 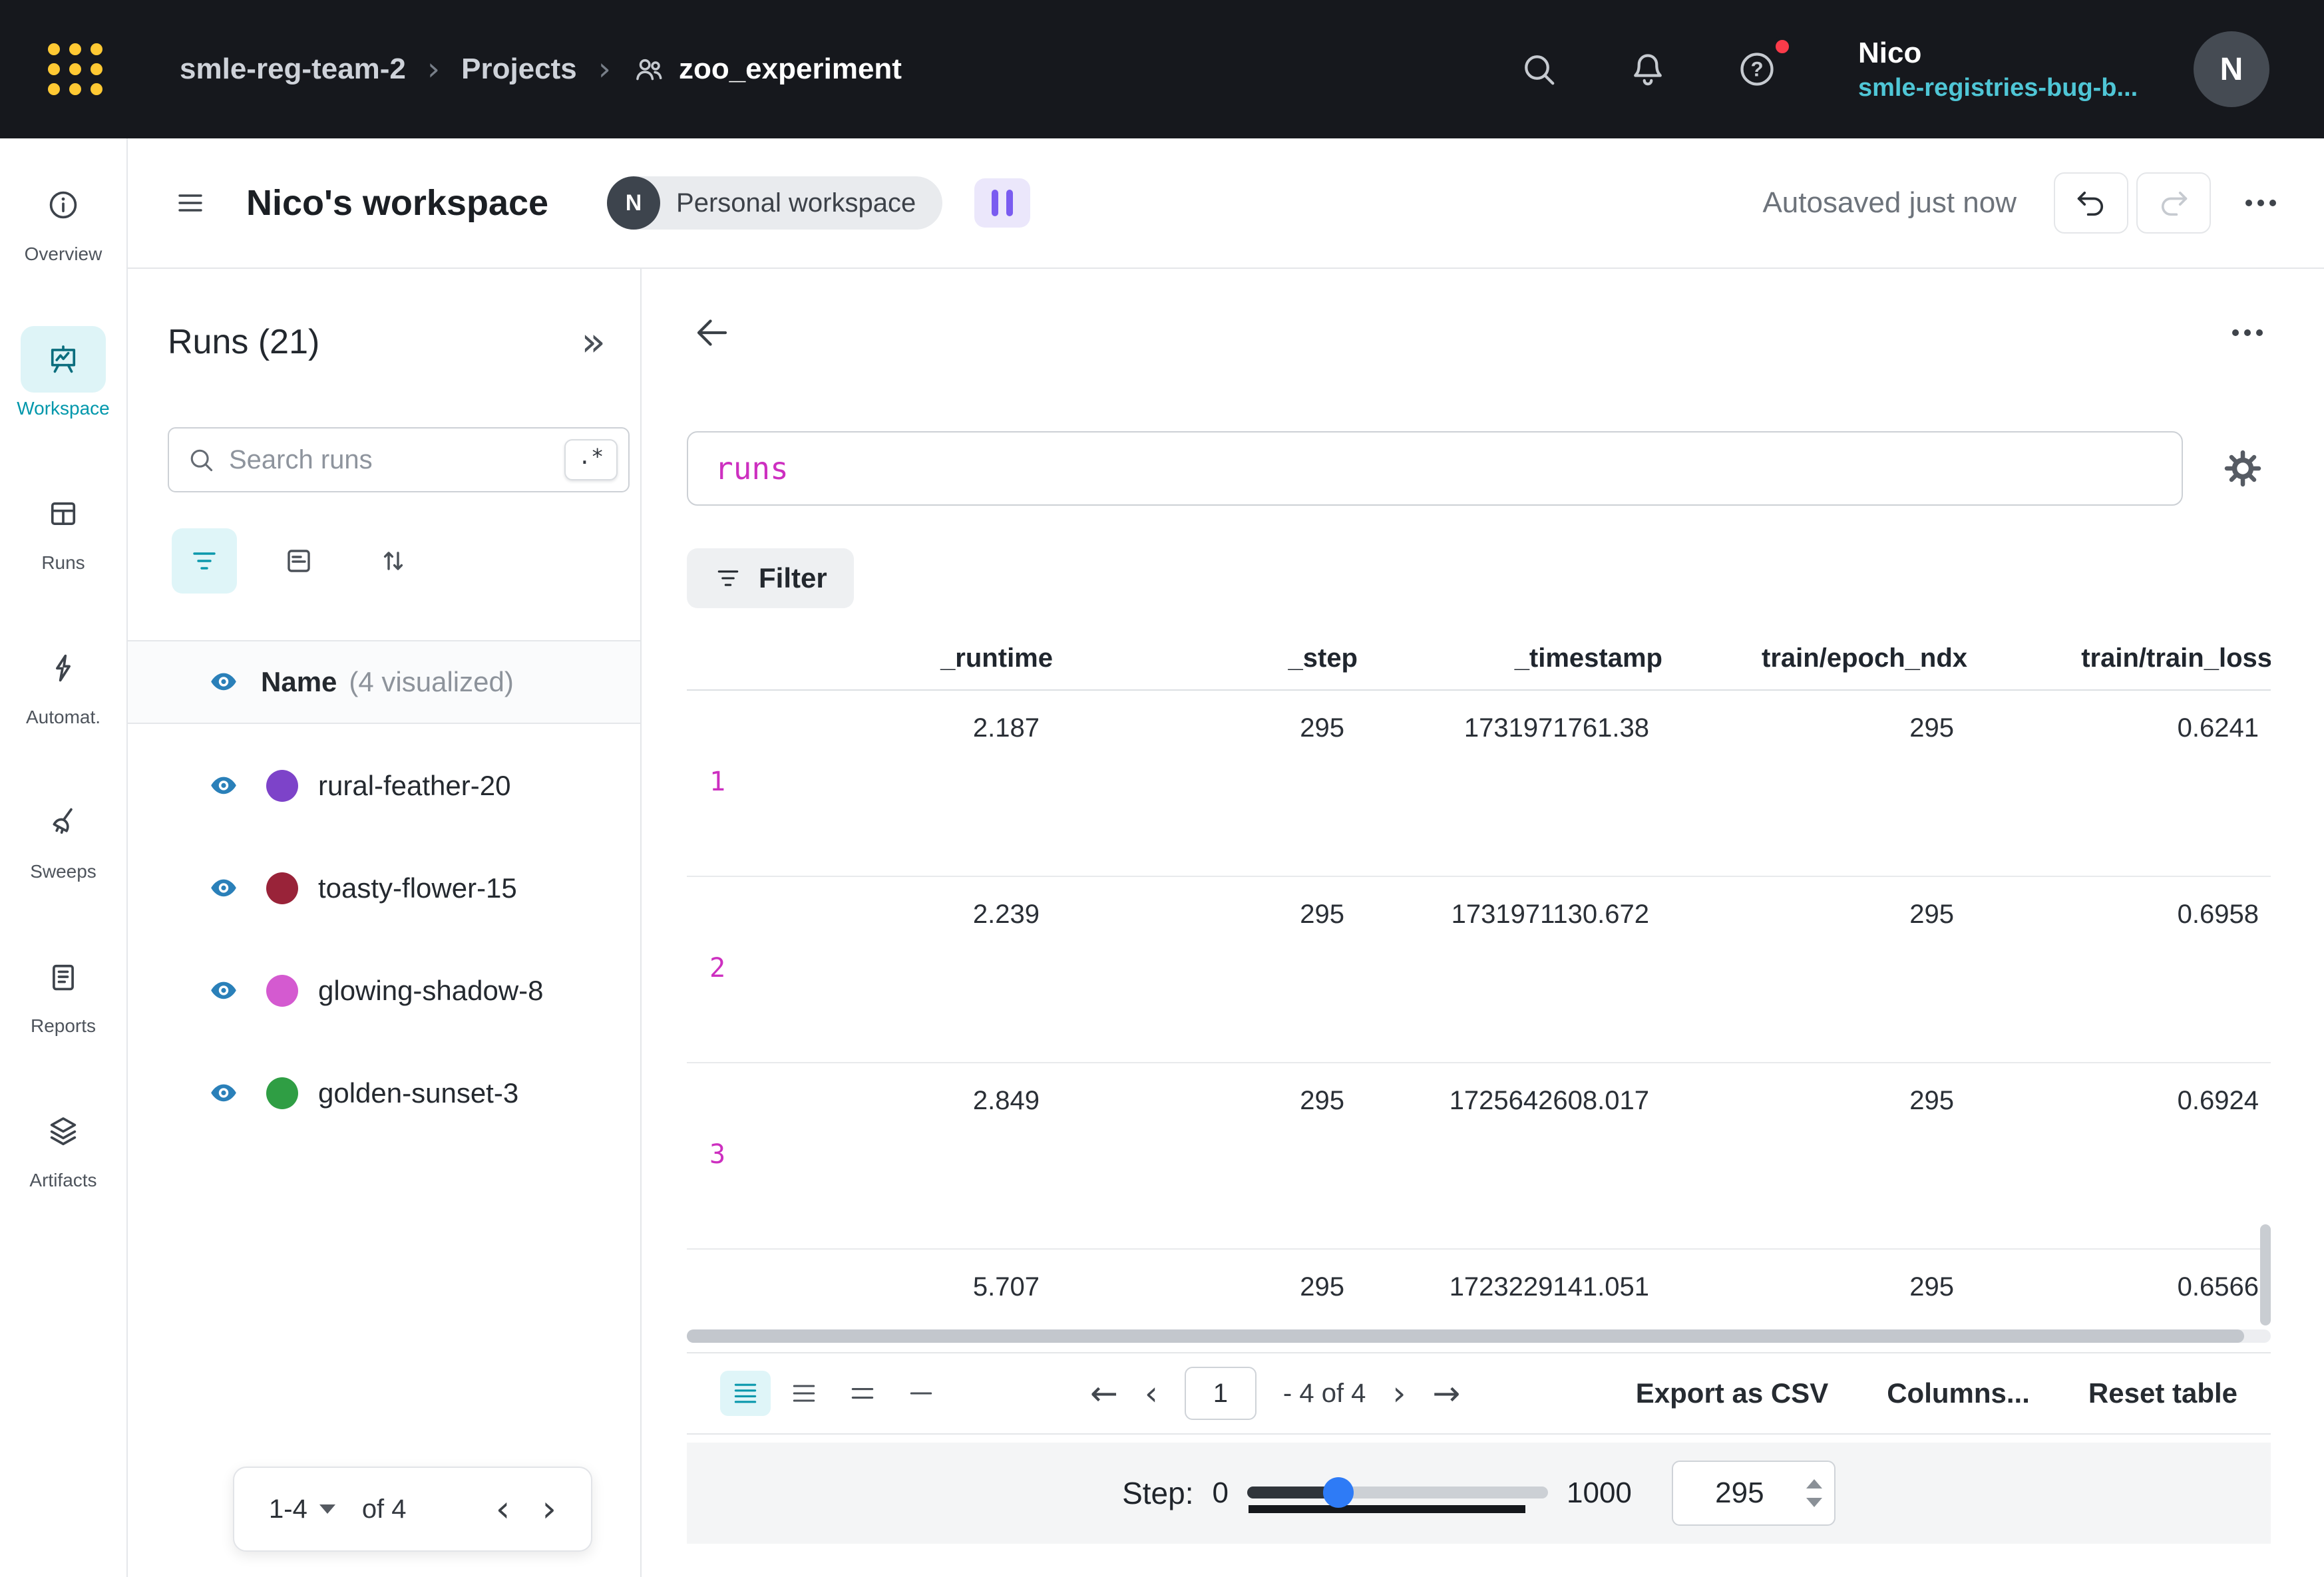 I want to click on run-item: rural-feather-20, so click(x=384, y=786).